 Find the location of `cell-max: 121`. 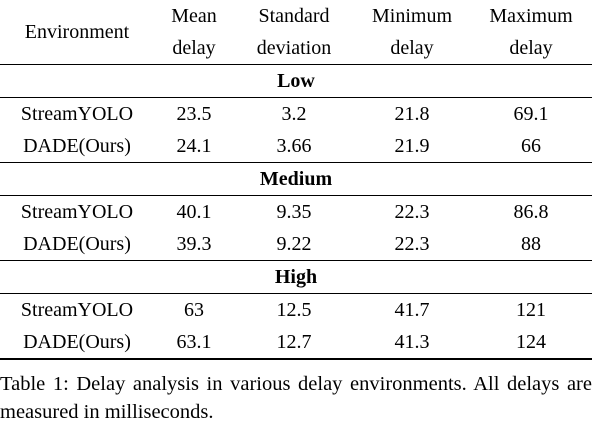

cell-max: 121 is located at coordinates (531, 309).